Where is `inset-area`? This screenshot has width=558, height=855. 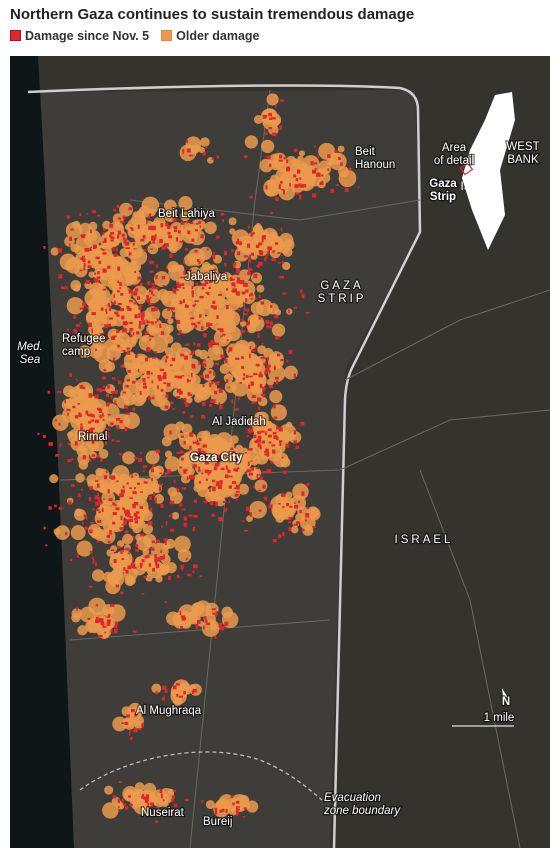 inset-area is located at coordinates (466, 169).